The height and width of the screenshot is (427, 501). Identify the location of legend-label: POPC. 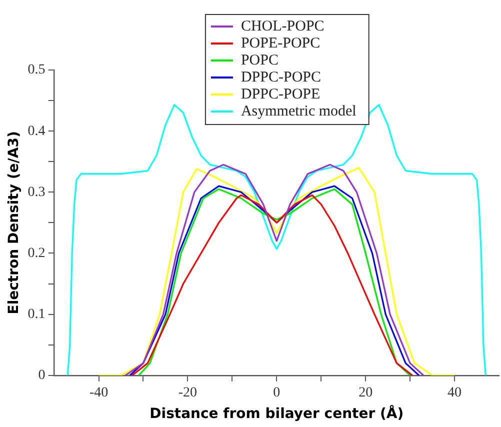
(259, 60).